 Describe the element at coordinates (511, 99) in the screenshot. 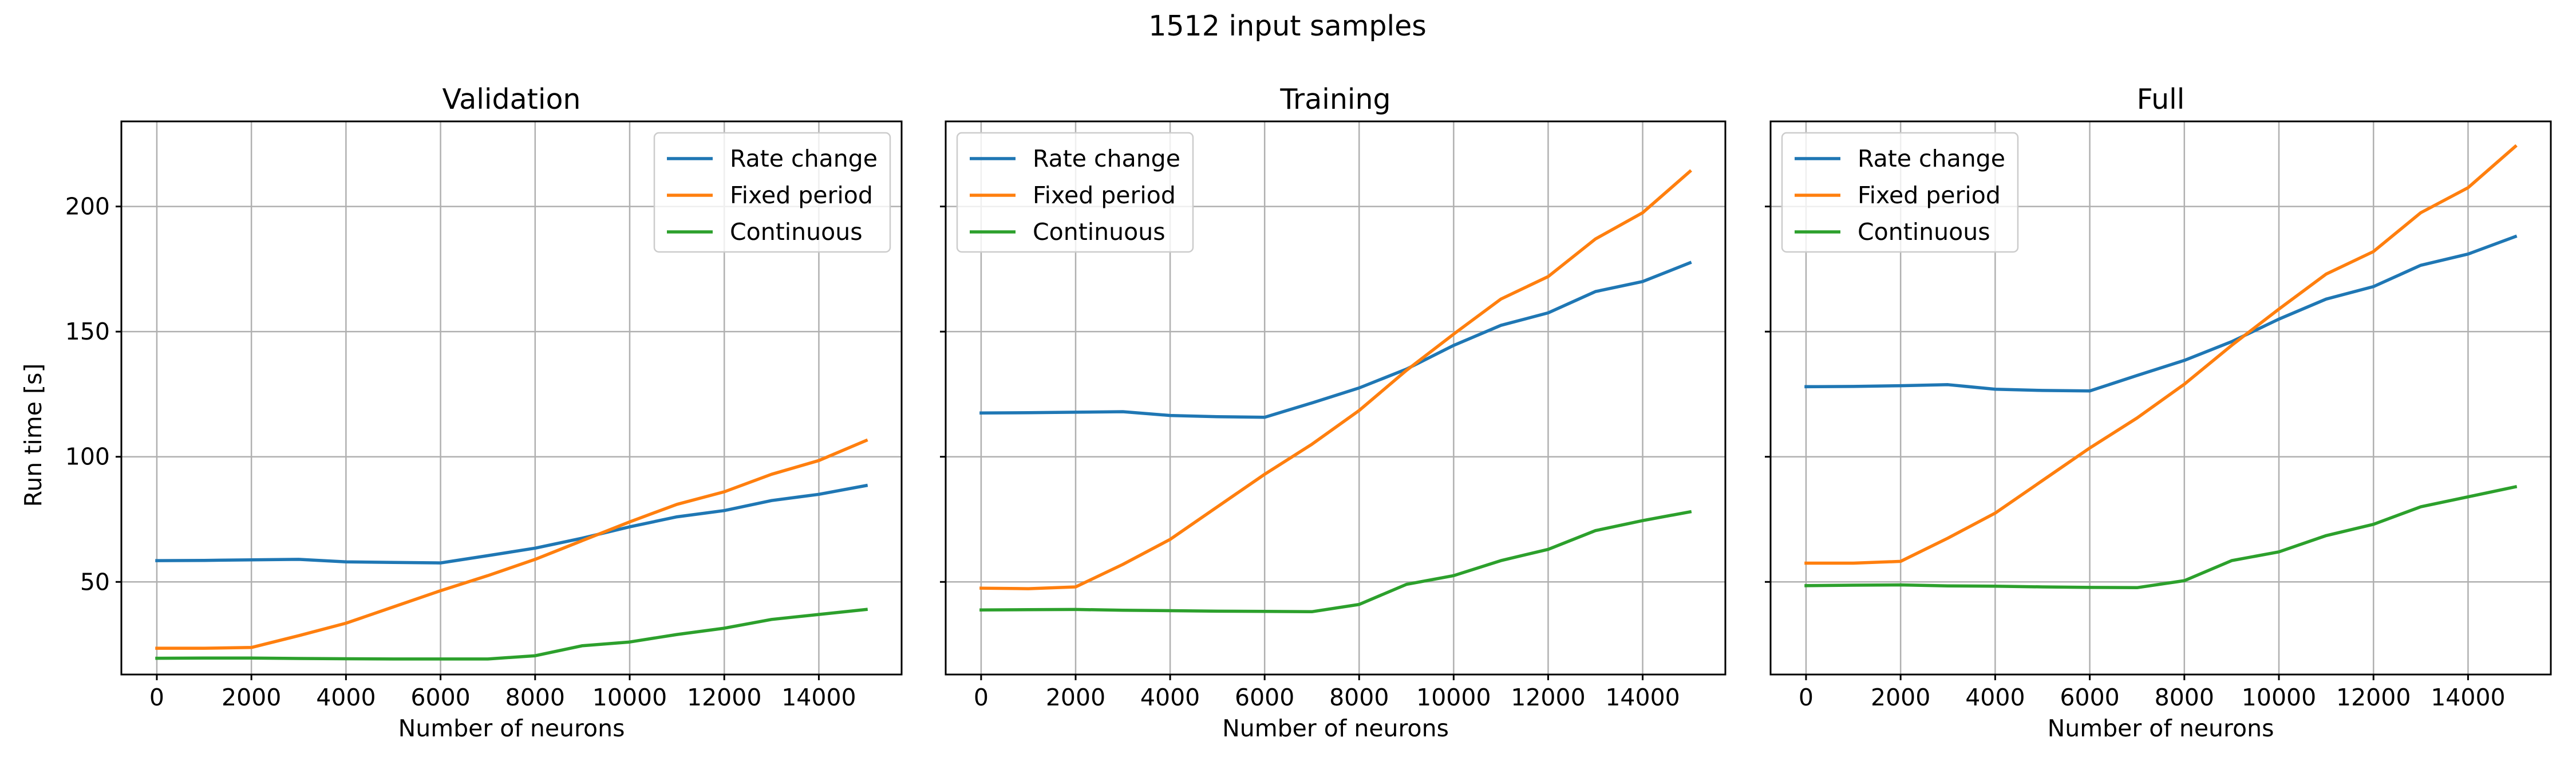

I see `panel-title: Validation` at that location.